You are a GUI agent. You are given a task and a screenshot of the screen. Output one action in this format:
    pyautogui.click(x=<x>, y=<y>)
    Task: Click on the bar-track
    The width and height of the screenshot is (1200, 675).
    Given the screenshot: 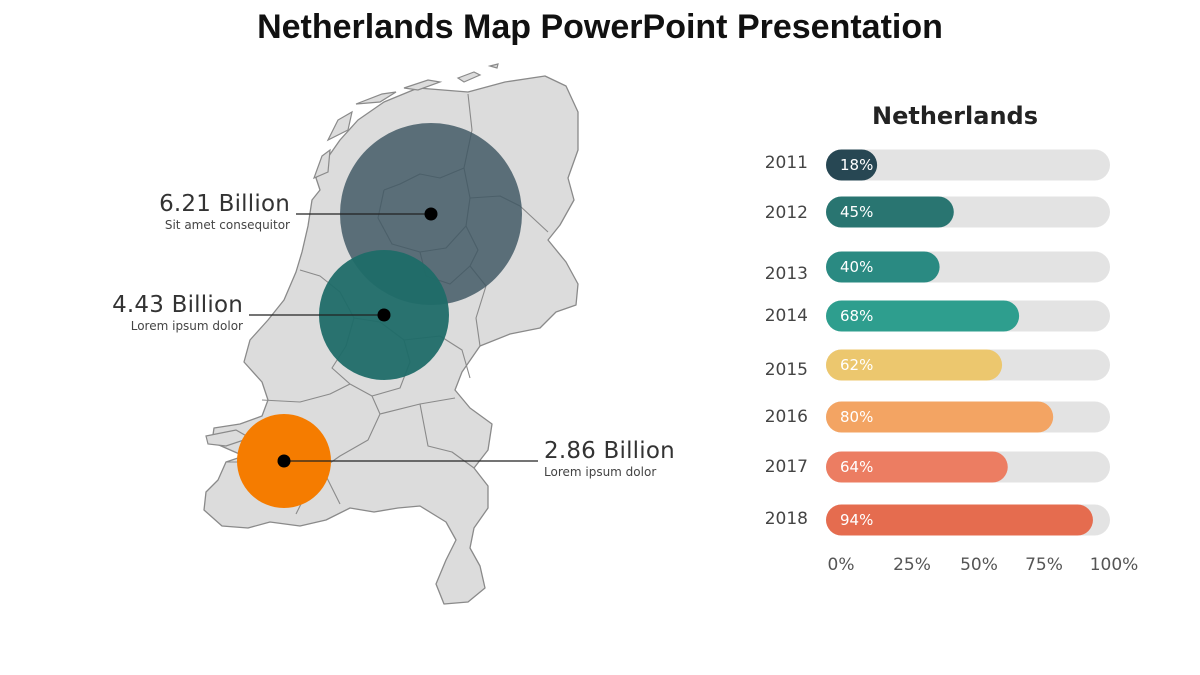 What is the action you would take?
    pyautogui.click(x=968, y=165)
    